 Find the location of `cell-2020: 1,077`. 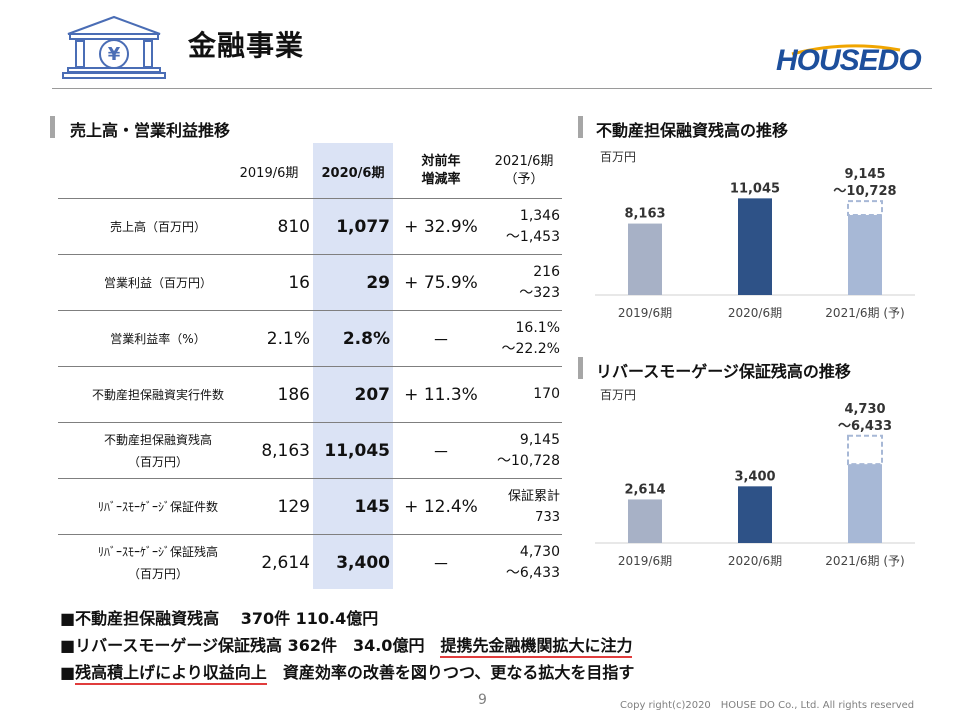

cell-2020: 1,077 is located at coordinates (363, 226).